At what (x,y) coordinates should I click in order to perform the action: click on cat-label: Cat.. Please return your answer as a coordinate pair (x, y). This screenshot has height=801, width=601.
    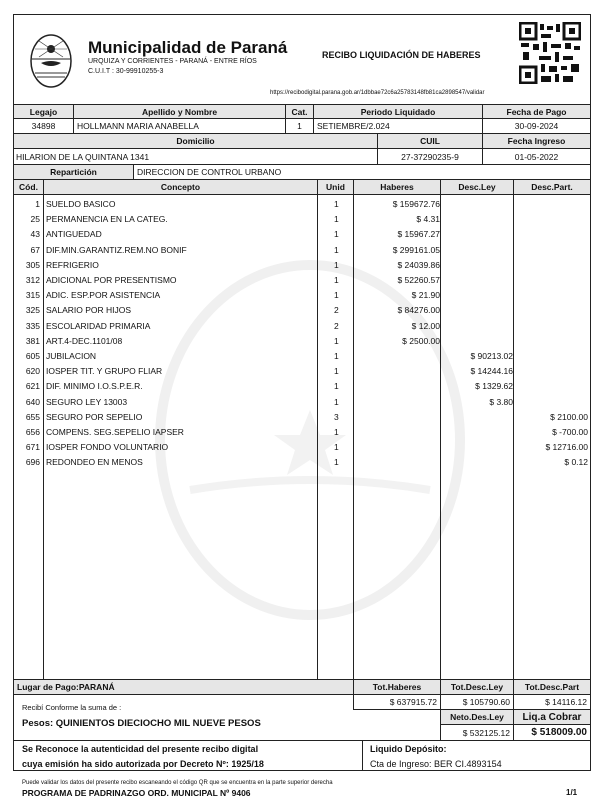
    Looking at the image, I should click on (299, 111).